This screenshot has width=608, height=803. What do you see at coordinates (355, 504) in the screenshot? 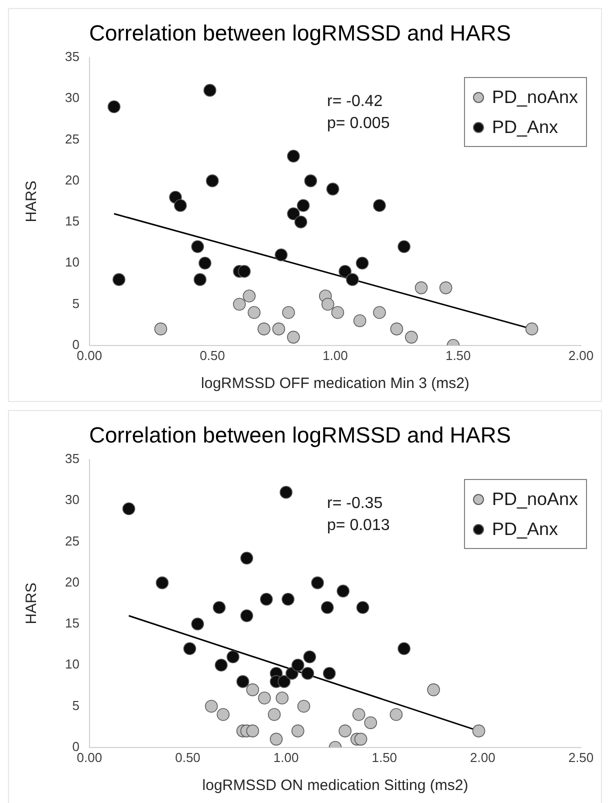
I see `annotation: r= -0.35` at bounding box center [355, 504].